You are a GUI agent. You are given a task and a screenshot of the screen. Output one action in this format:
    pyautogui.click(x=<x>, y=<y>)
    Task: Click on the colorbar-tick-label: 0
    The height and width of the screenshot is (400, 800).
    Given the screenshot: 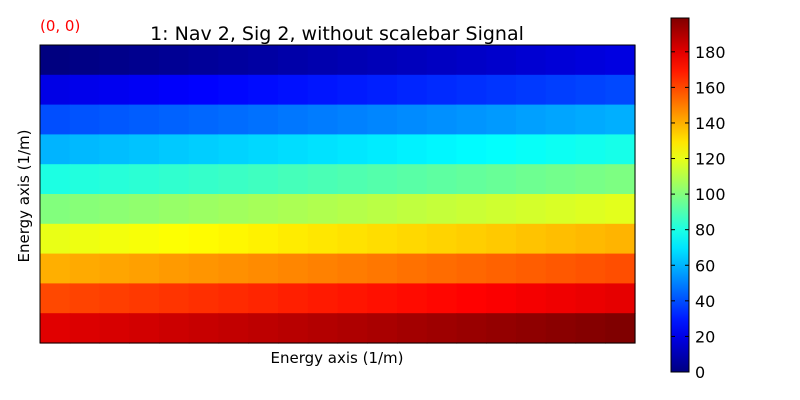 What is the action you would take?
    pyautogui.click(x=700, y=372)
    